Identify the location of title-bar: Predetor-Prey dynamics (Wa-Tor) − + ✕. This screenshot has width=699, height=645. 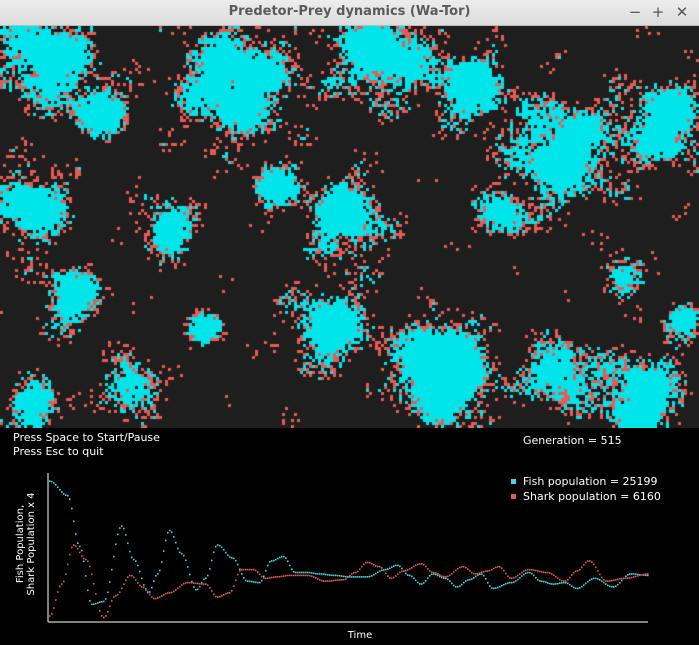
(349, 13).